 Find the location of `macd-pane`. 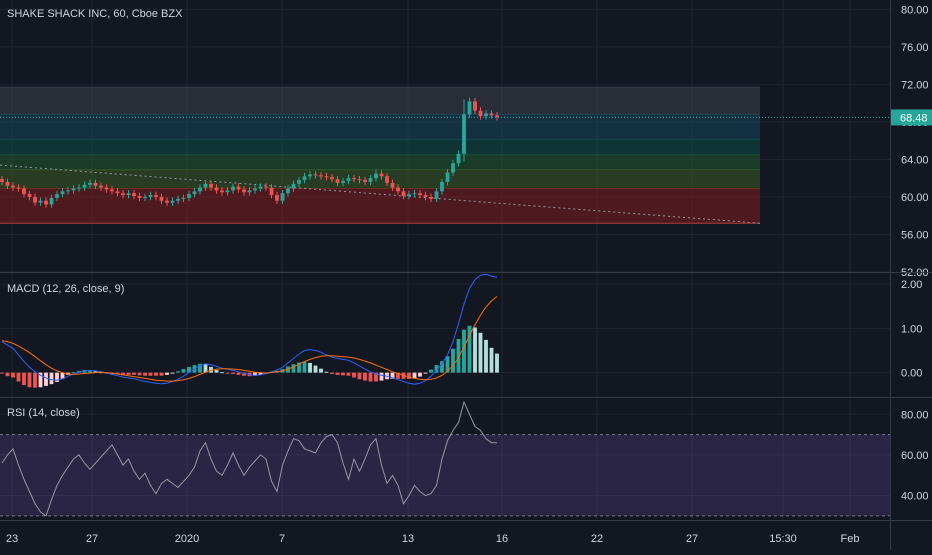

macd-pane is located at coordinates (249, 330).